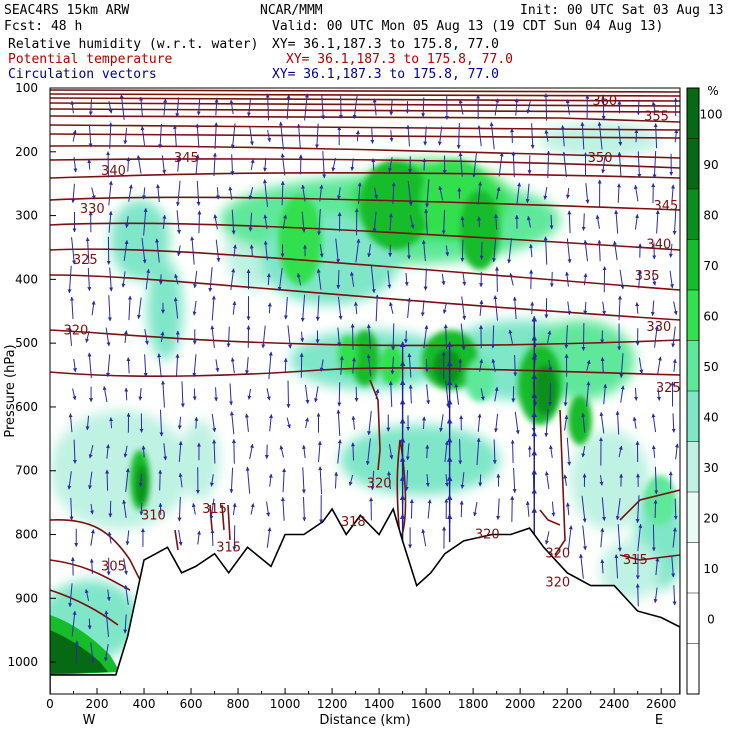 The width and height of the screenshot is (740, 740). I want to click on theta-label: 340, so click(113, 171).